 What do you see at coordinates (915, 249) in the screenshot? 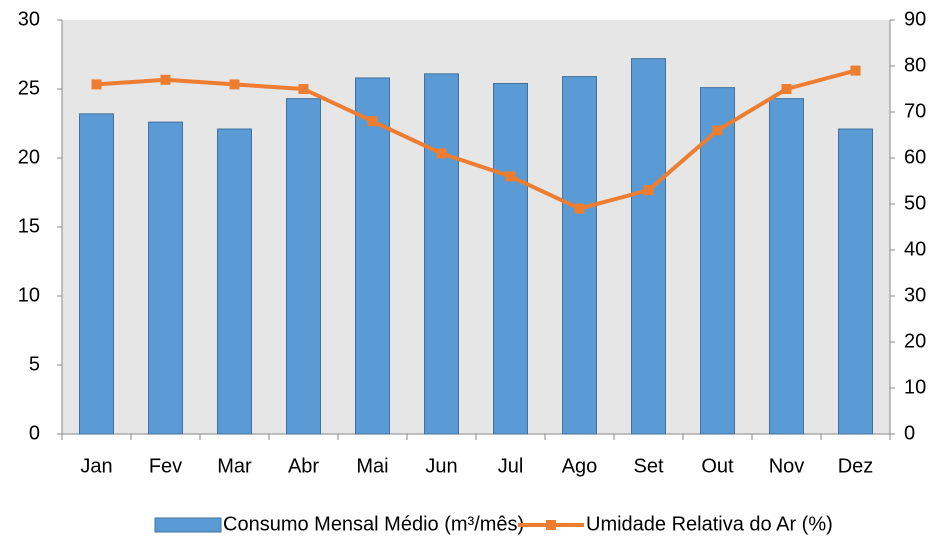
I see `y2-tick-label: 40` at bounding box center [915, 249].